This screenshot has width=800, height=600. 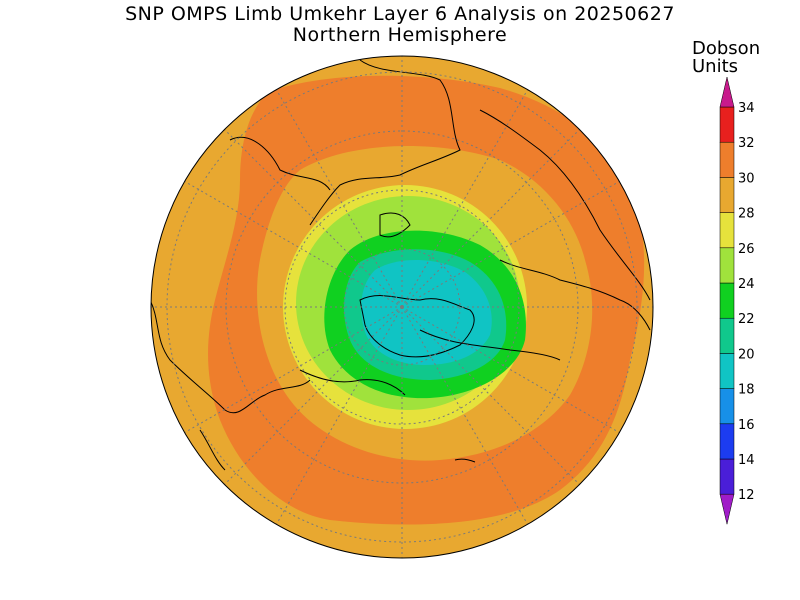 I want to click on colorbar-tick-label: 12, so click(x=746, y=495).